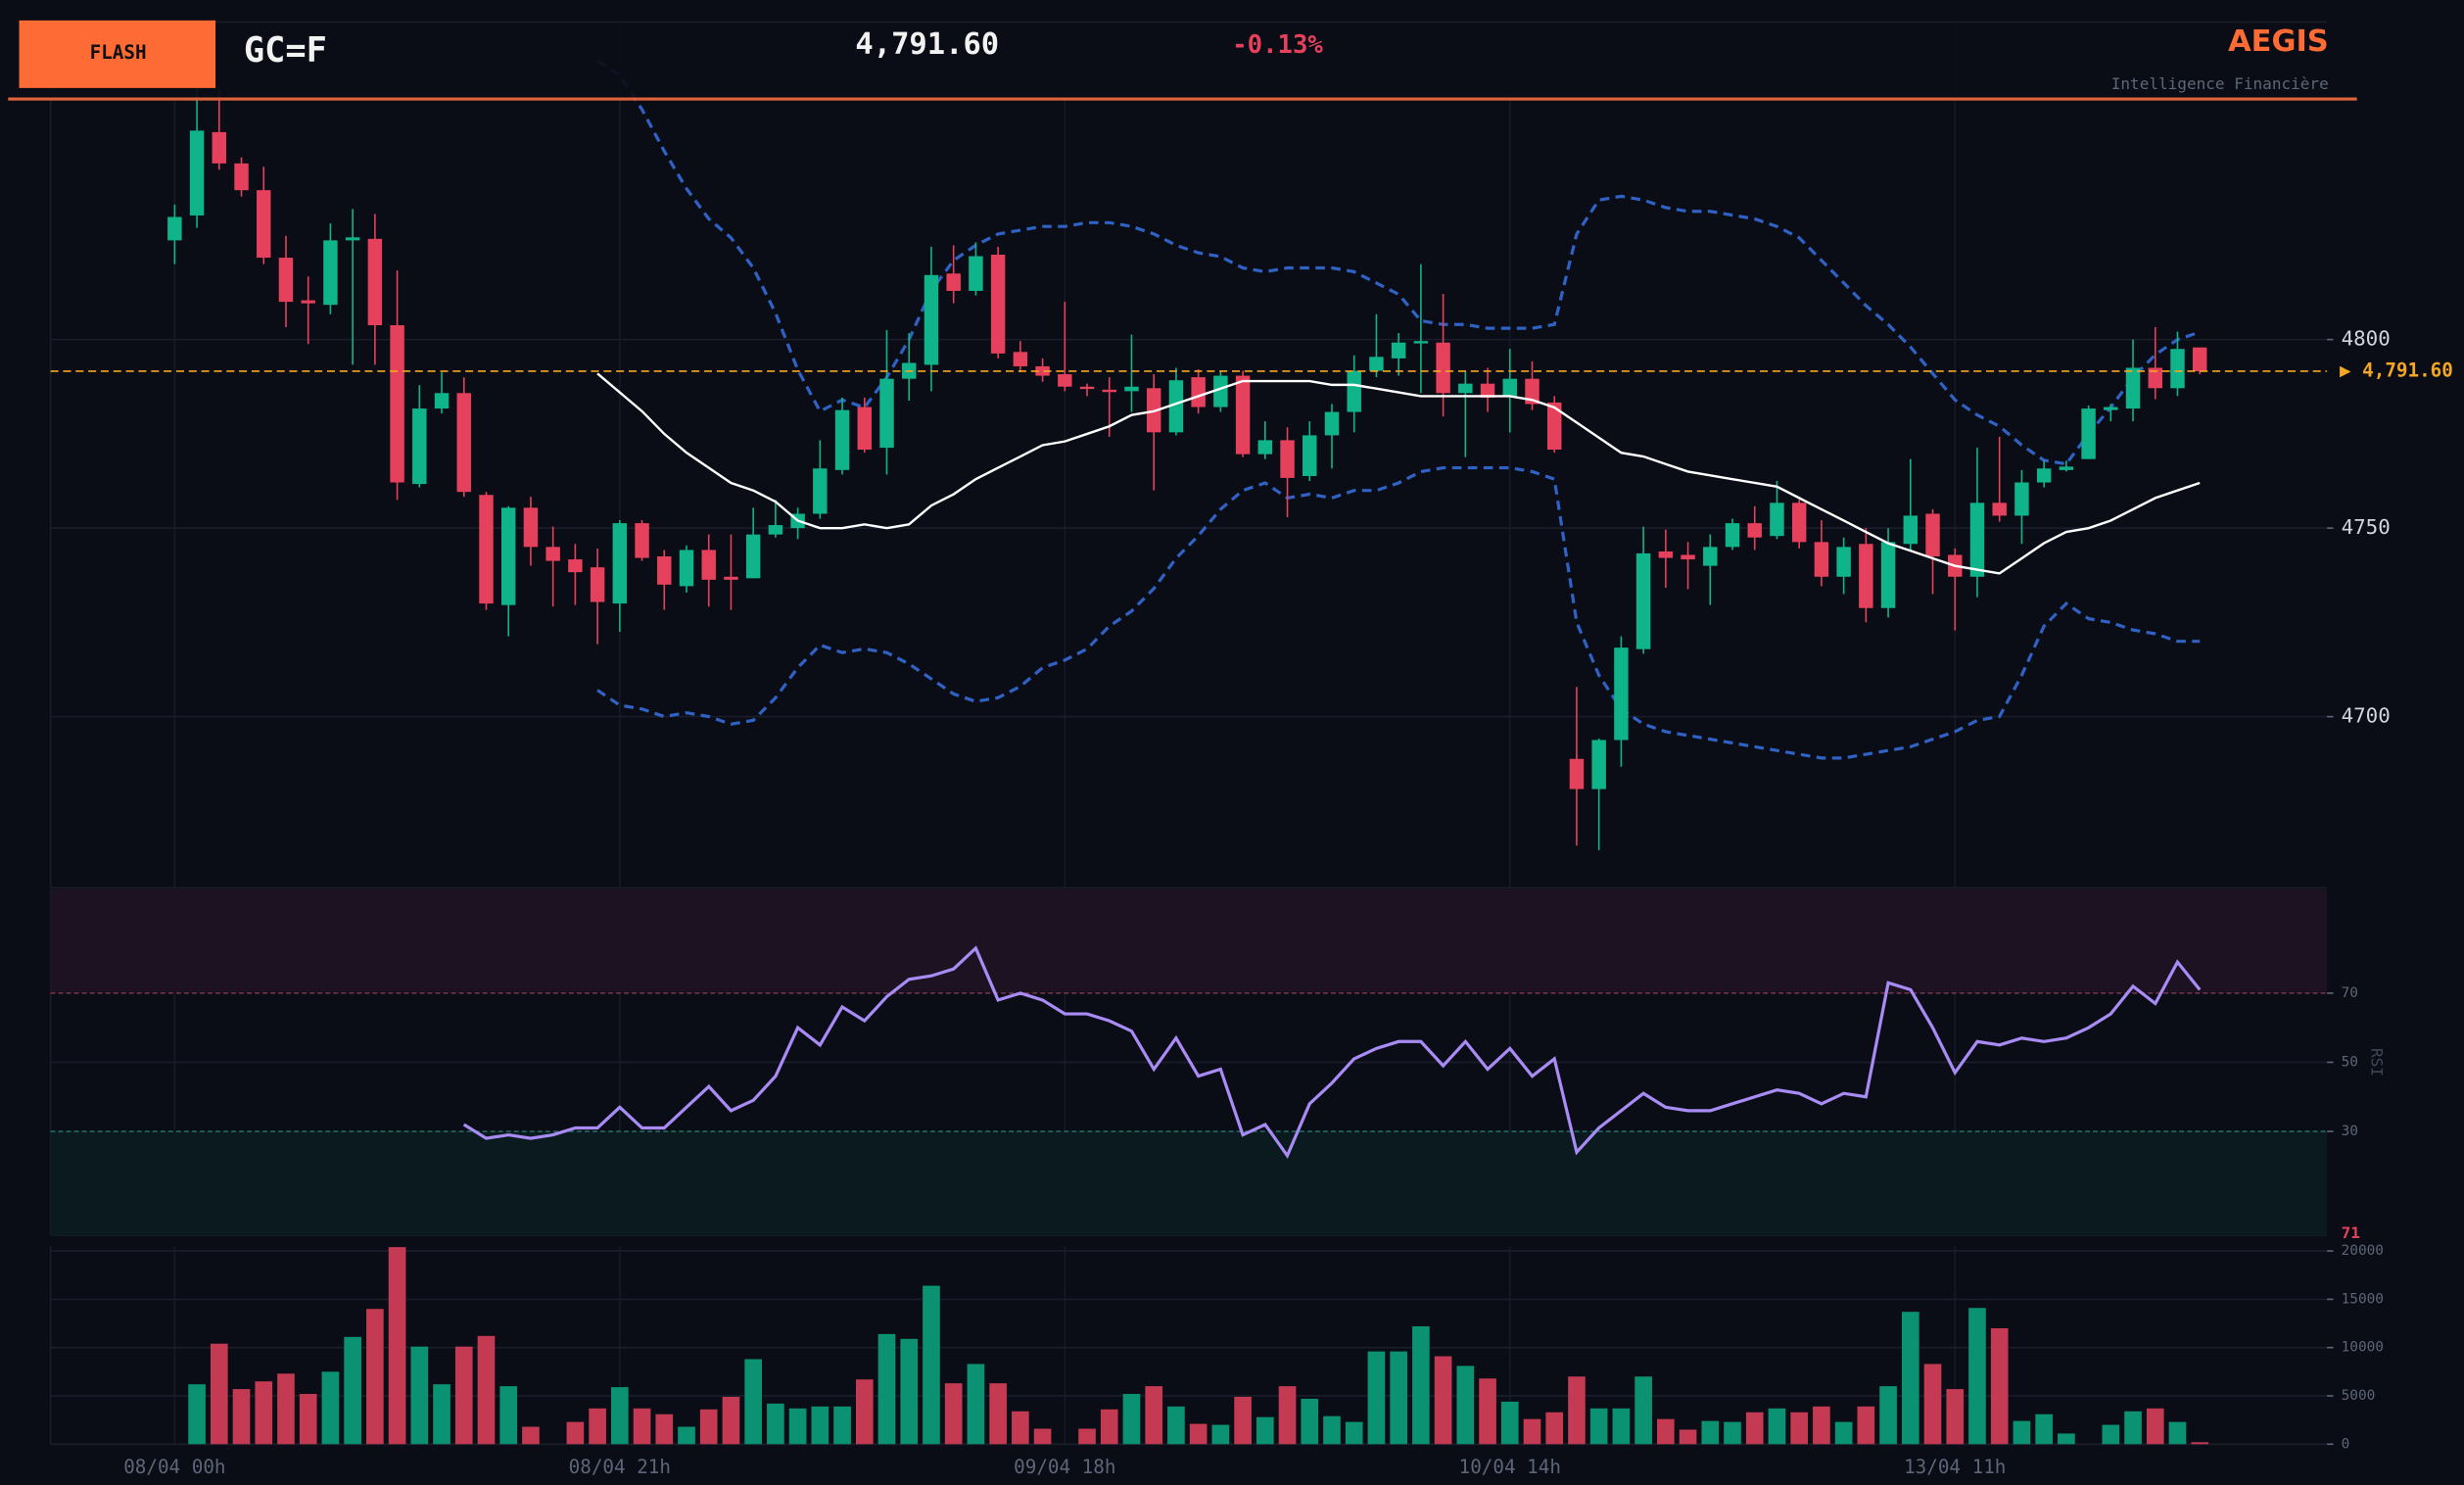 The height and width of the screenshot is (1485, 2464). What do you see at coordinates (1189, 1183) in the screenshot?
I see `oversold-zone` at bounding box center [1189, 1183].